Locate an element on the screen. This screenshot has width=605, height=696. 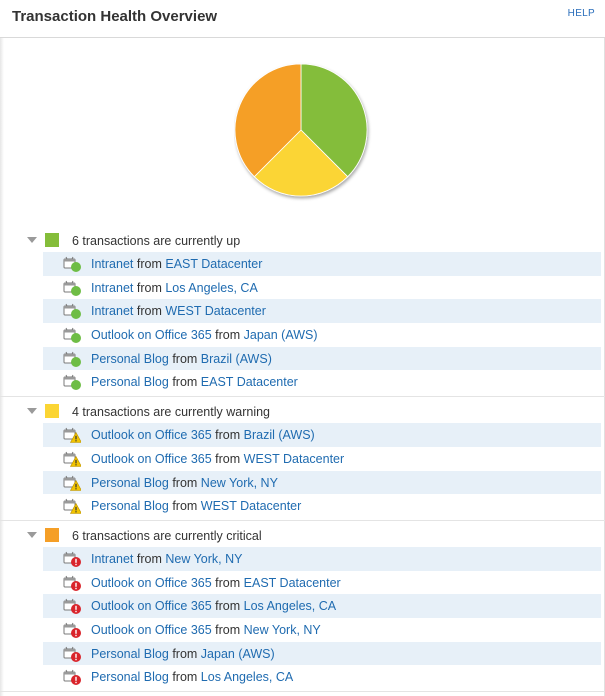
pie-slice-warning is located at coordinates (301, 163).